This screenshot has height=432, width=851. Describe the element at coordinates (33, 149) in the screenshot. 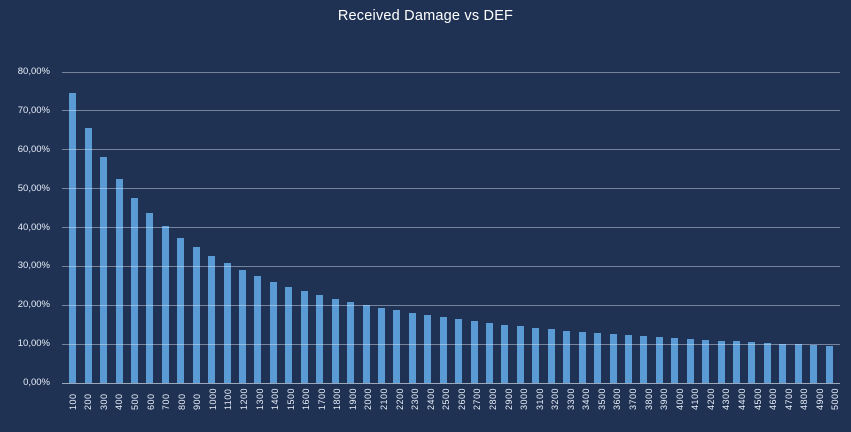

I see `y-tick-label: 60,00%` at that location.